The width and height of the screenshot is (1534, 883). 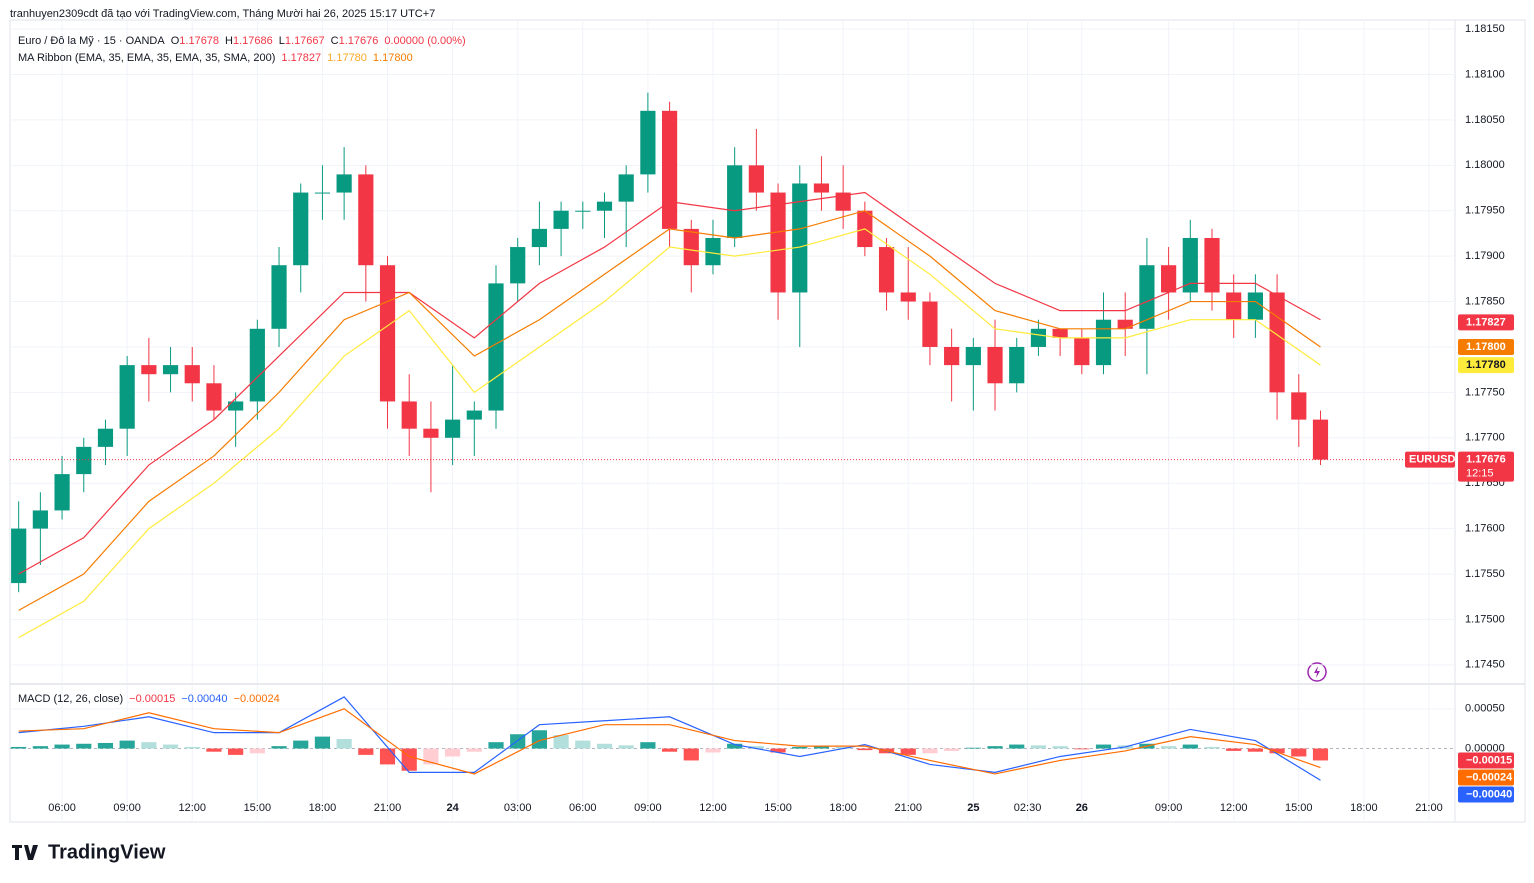 I want to click on y-tick-label: 1.18050, so click(x=1485, y=120).